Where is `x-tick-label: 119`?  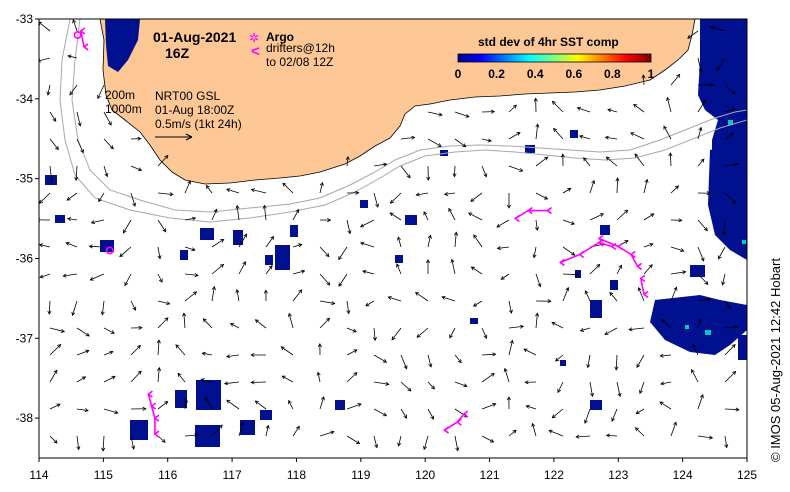 x-tick-label: 119 is located at coordinates (360, 475).